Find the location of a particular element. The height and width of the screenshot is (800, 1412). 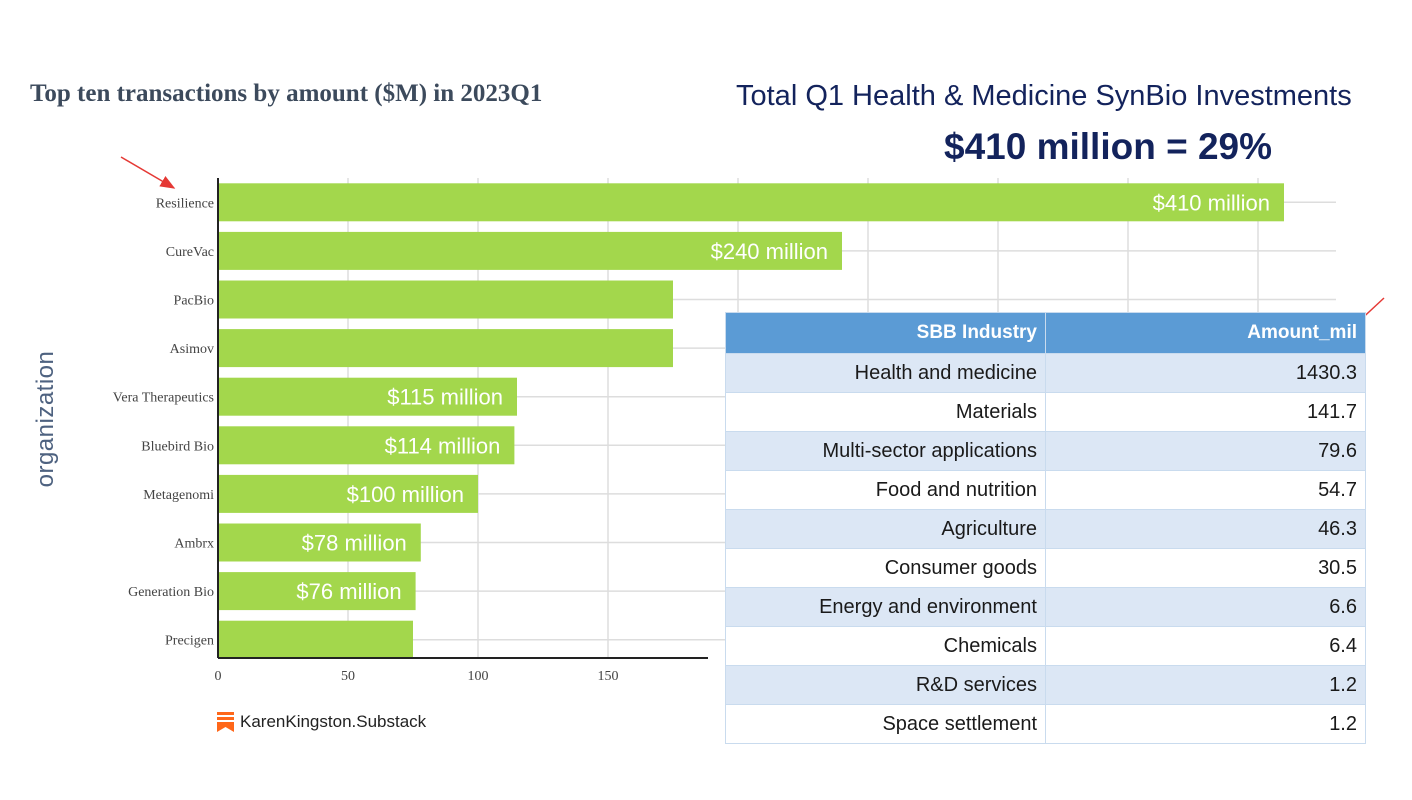

industry-cell: Health and medicine is located at coordinates (885, 373).